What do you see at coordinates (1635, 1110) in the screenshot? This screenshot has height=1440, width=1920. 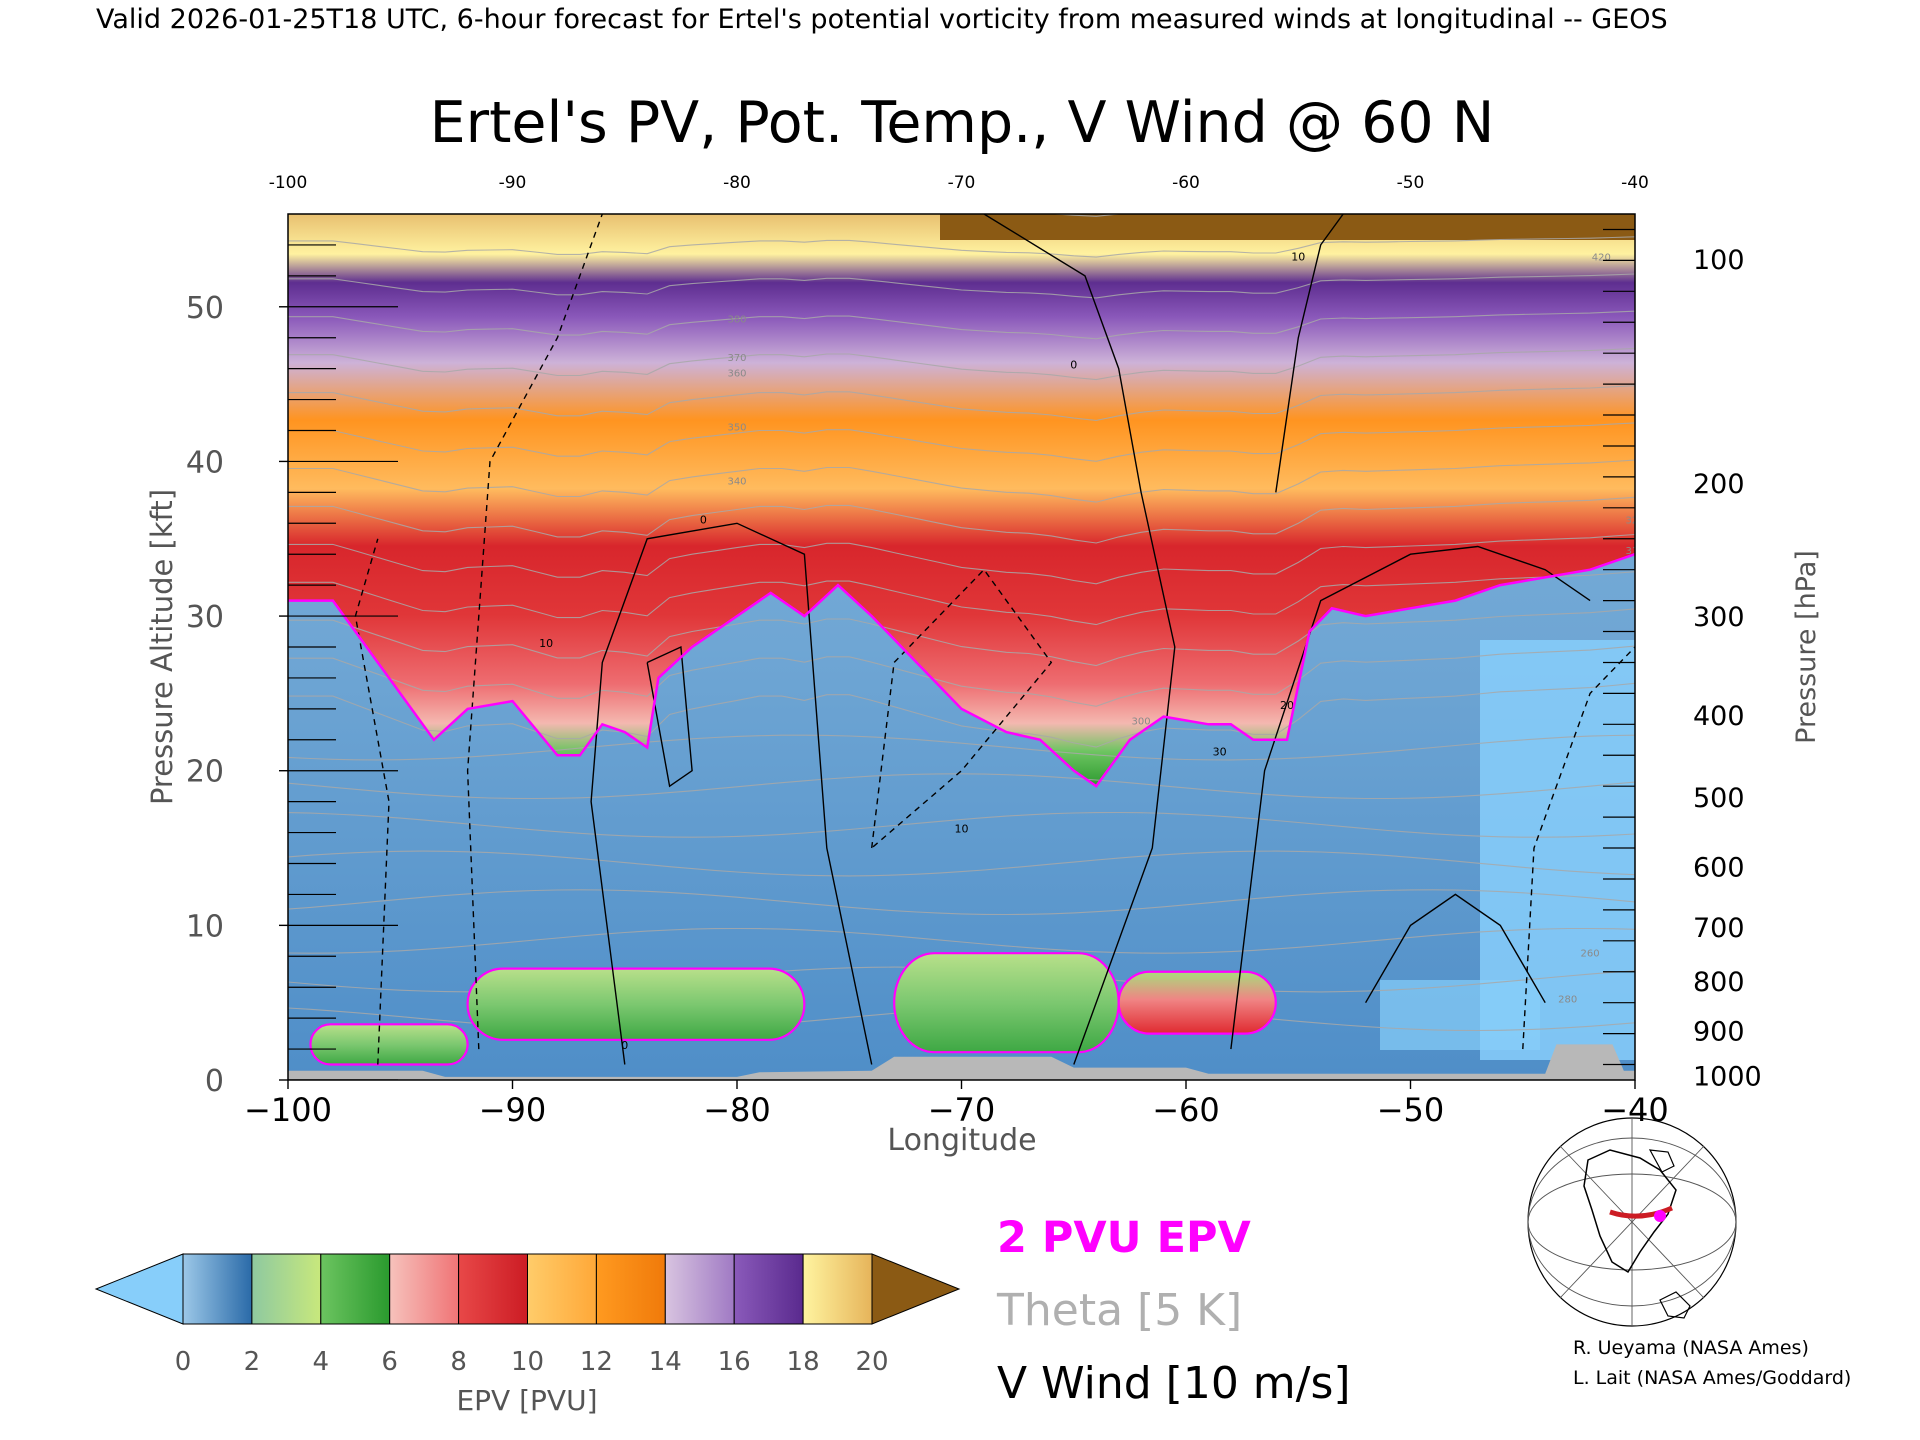 I see `x-tick-label: −40` at bounding box center [1635, 1110].